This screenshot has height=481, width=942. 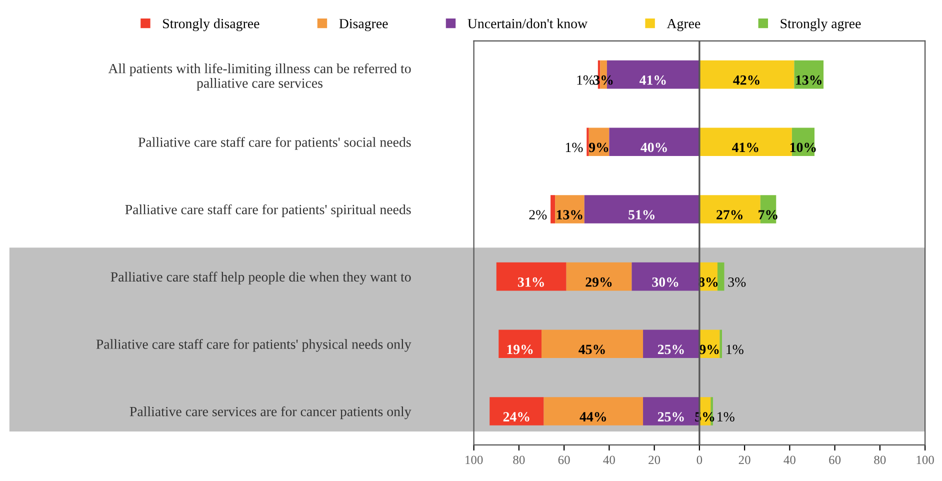 What do you see at coordinates (520, 349) in the screenshot?
I see `data-label: 19%` at bounding box center [520, 349].